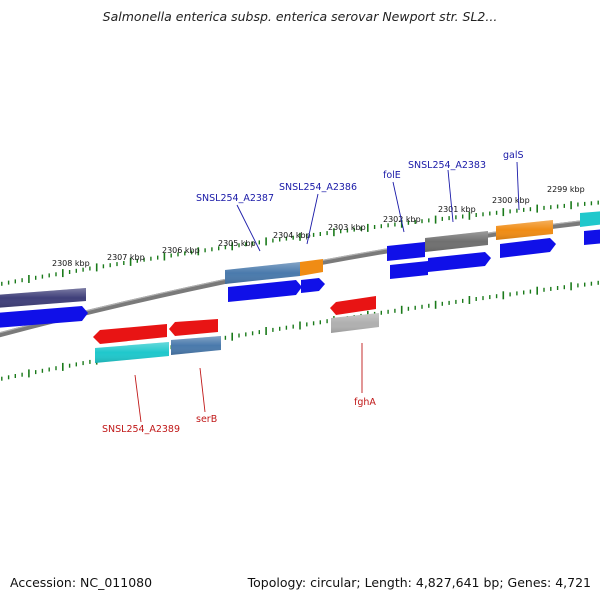 The width and height of the screenshot is (600, 600). I want to click on tick-label: 2299 kbp, so click(566, 189).